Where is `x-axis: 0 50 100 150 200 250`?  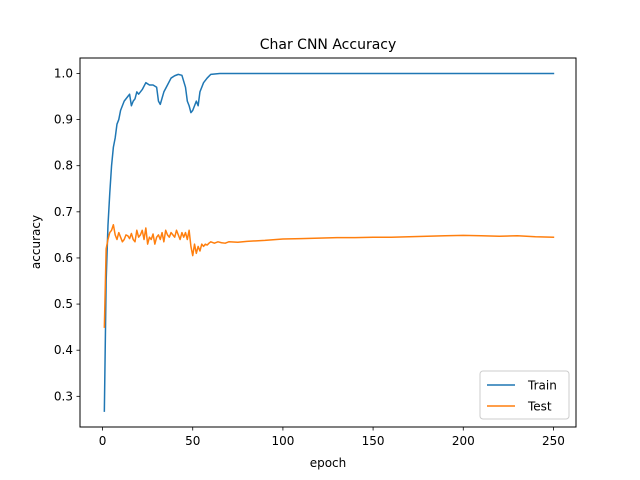
x-axis: 0 50 100 150 200 250 is located at coordinates (332, 437).